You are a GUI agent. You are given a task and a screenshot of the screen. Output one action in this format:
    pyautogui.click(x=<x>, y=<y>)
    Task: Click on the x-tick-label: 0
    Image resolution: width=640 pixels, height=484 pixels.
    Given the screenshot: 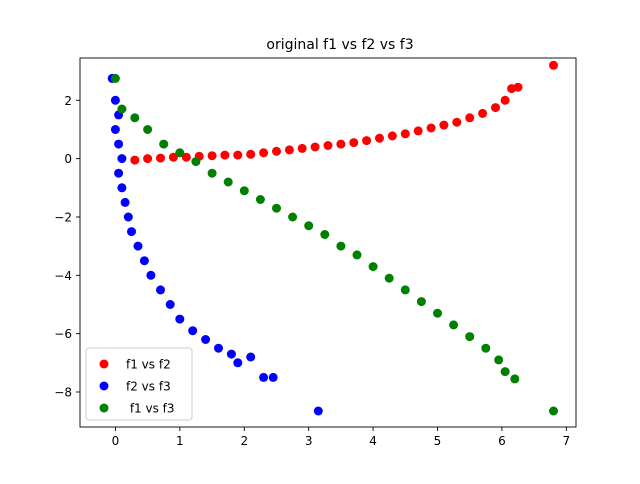 What is the action you would take?
    pyautogui.click(x=116, y=441)
    